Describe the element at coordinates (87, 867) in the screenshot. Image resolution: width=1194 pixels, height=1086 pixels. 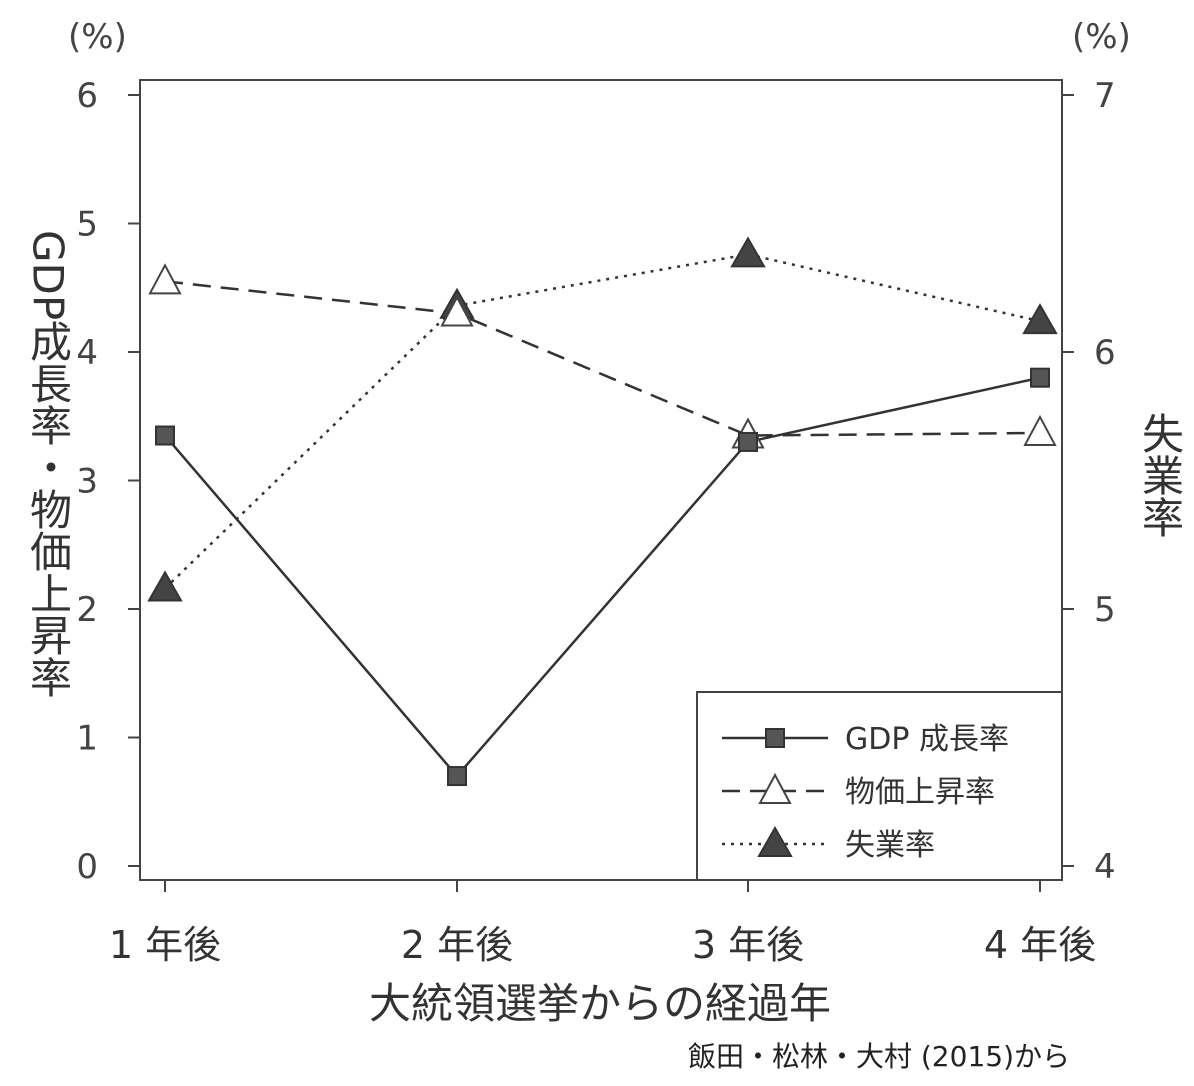
I see `left-tick-label: 0` at that location.